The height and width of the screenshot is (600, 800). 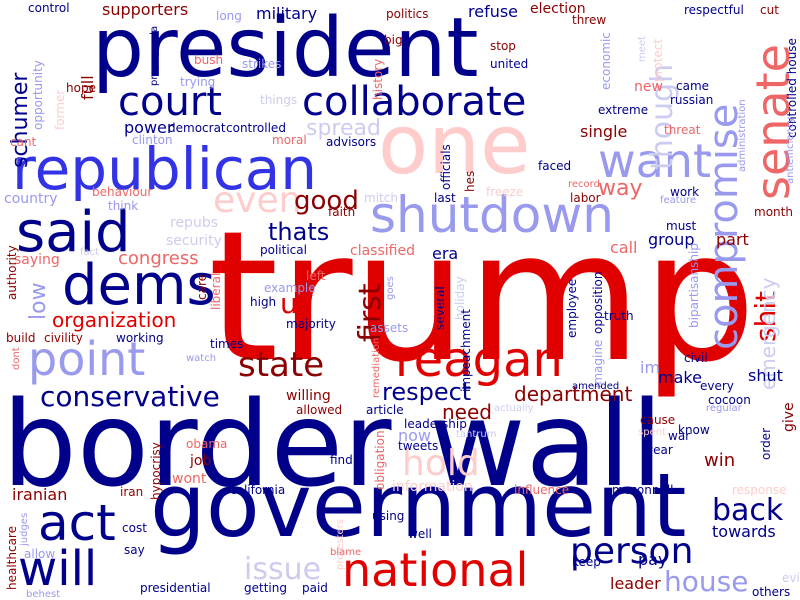 What do you see at coordinates (732, 239) in the screenshot?
I see `word: part` at bounding box center [732, 239].